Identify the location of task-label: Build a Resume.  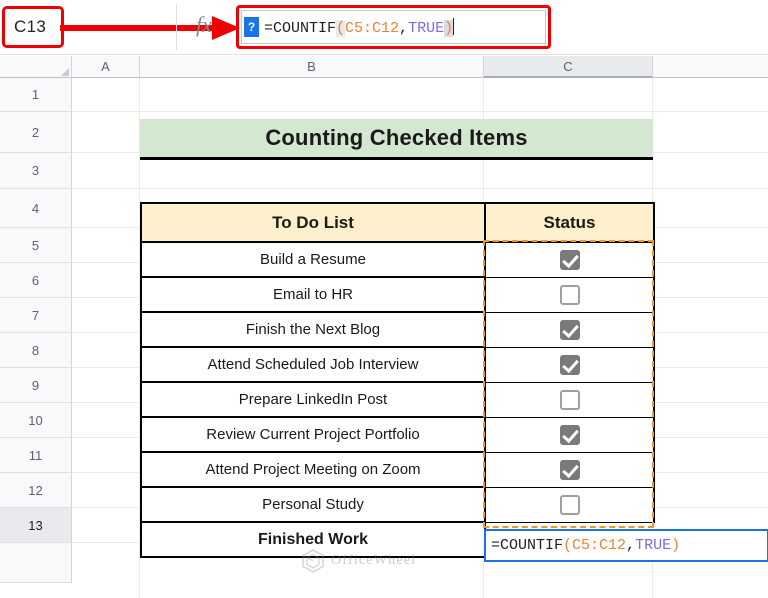
(313, 259).